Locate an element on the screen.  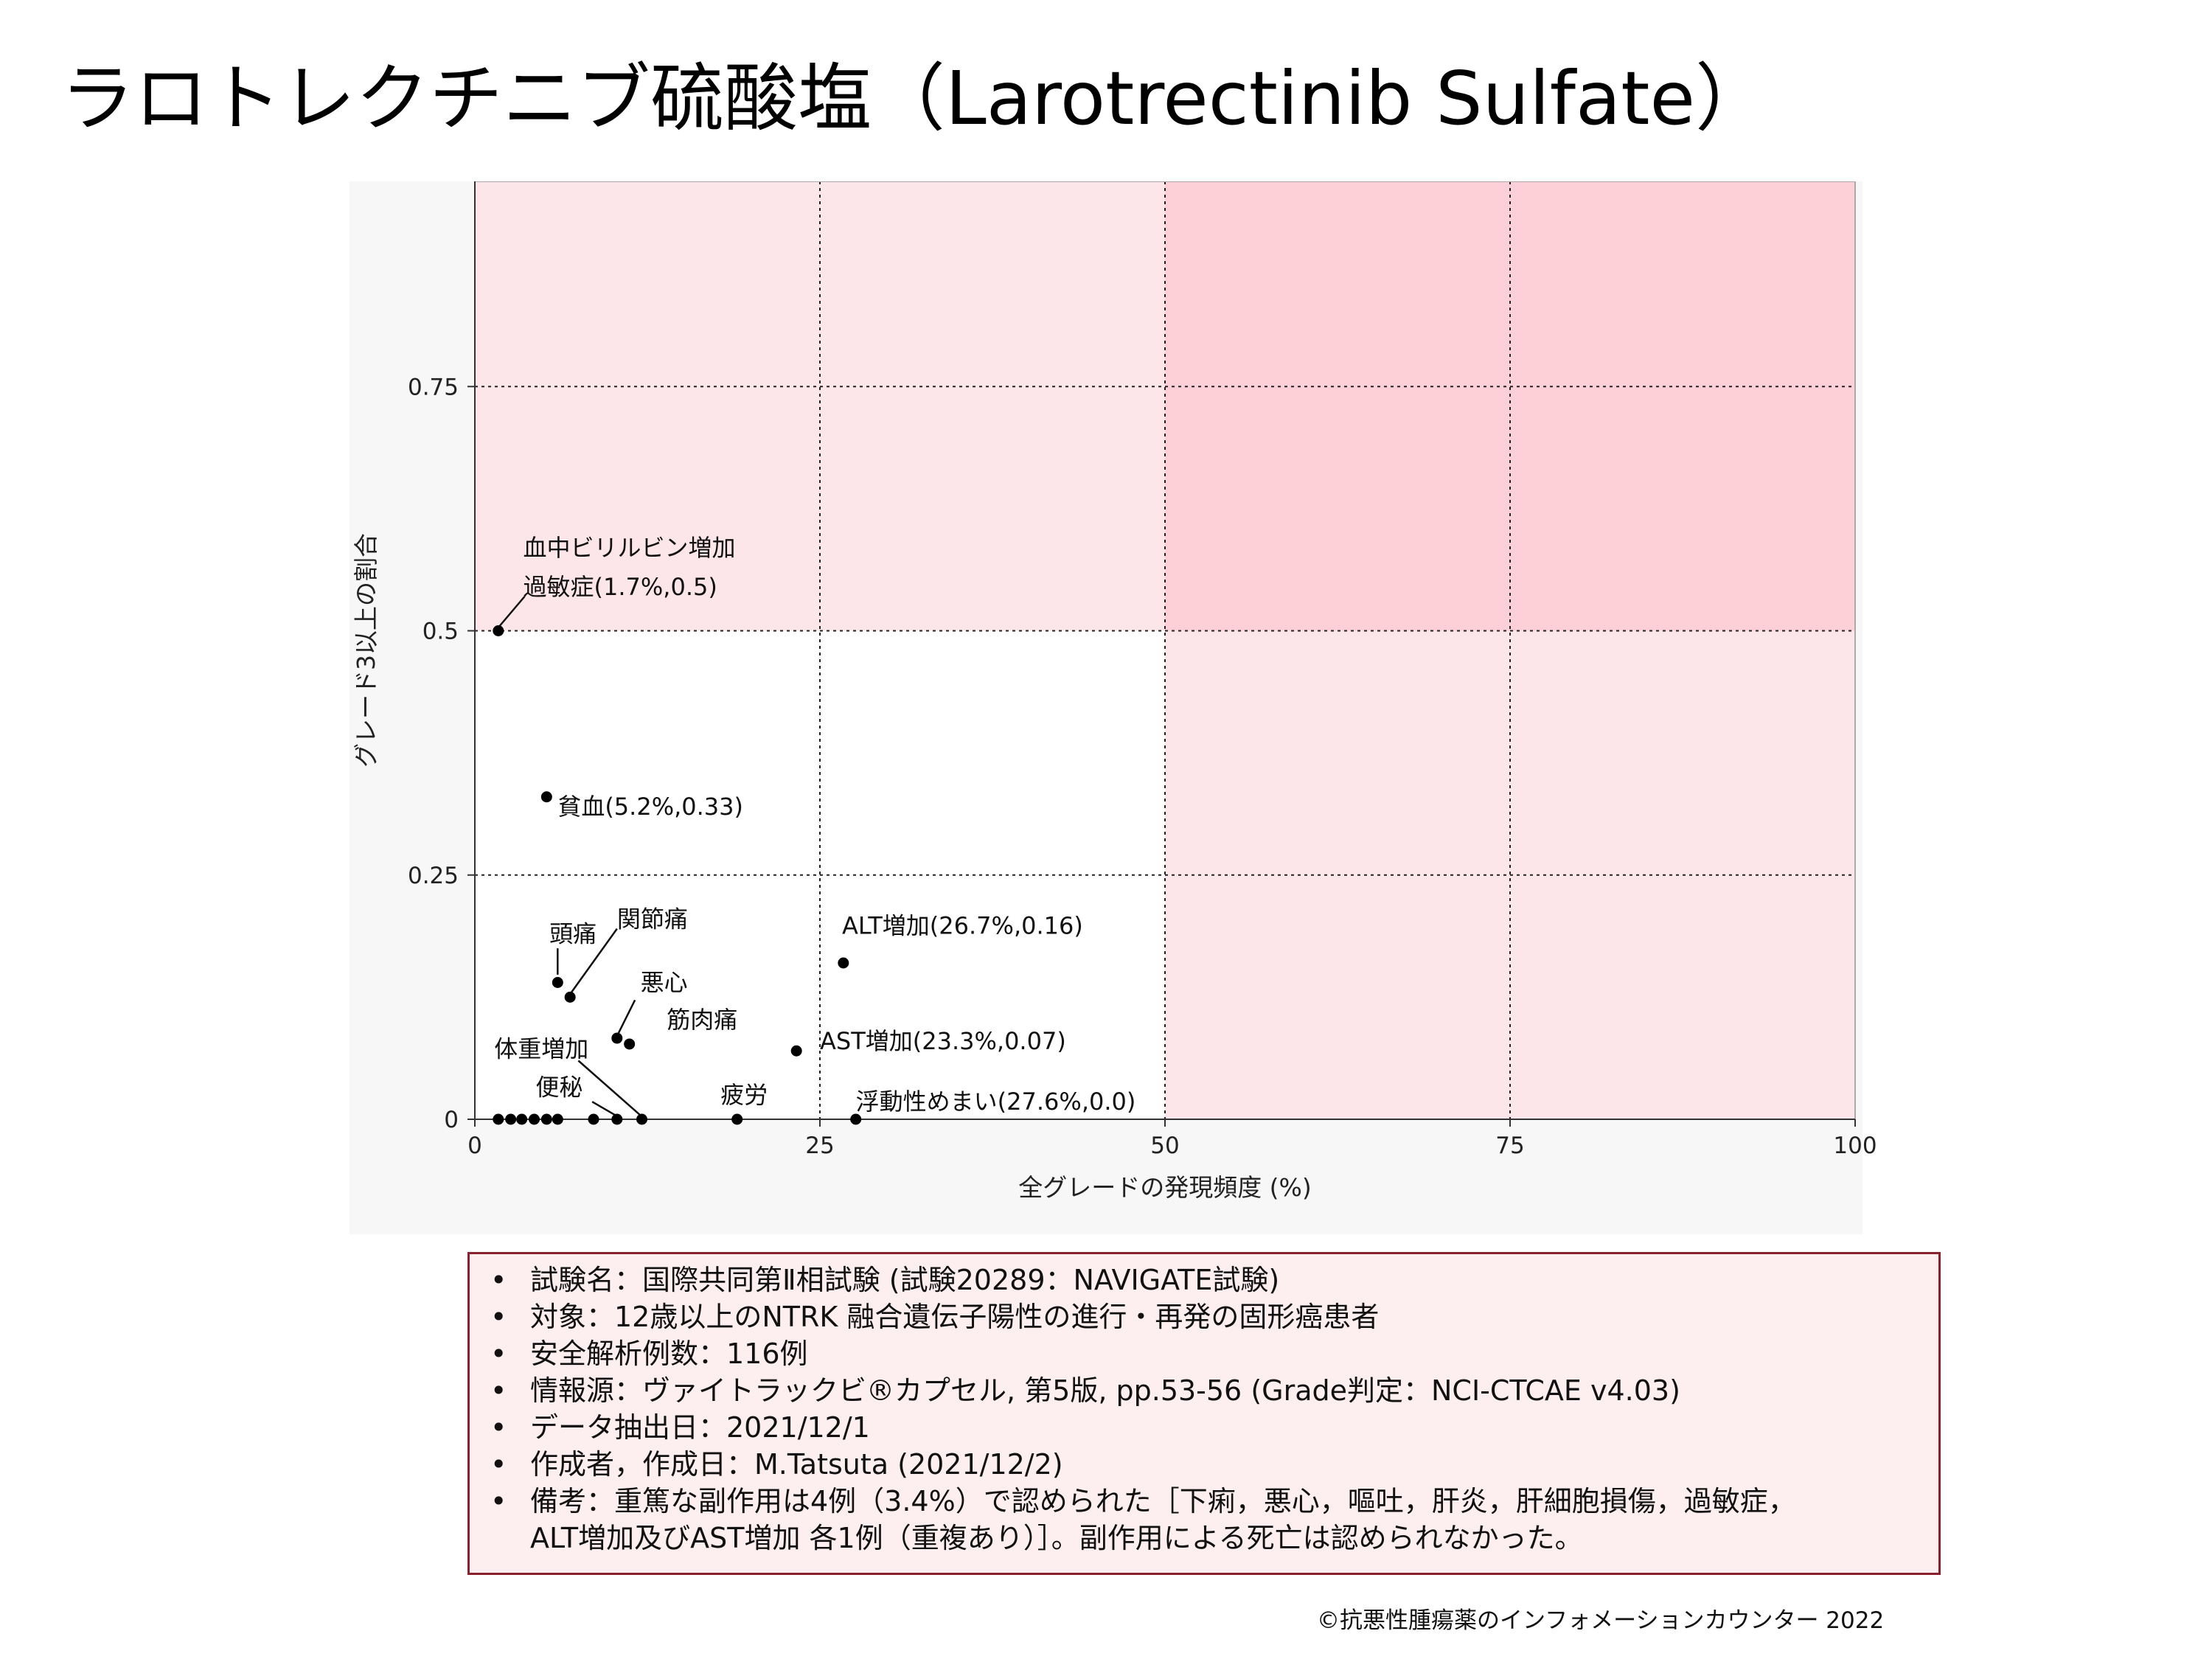
info-text: 作成者，作成日：M.Tatsuta (2021/12/2) is located at coordinates (796, 1464).